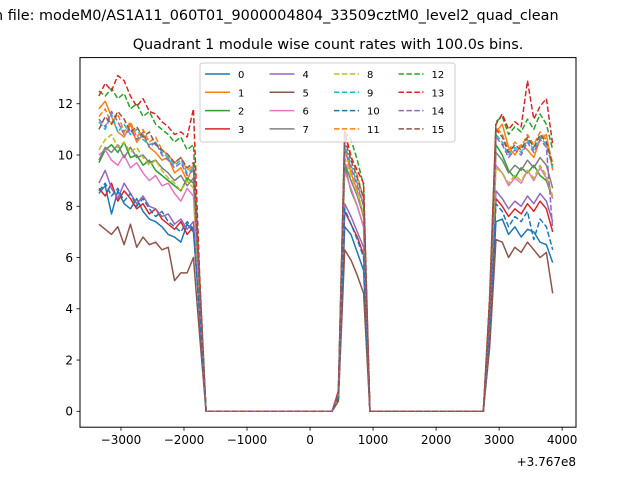 The image size is (640, 480). I want to click on legend-label-10: 10, so click(373, 112).